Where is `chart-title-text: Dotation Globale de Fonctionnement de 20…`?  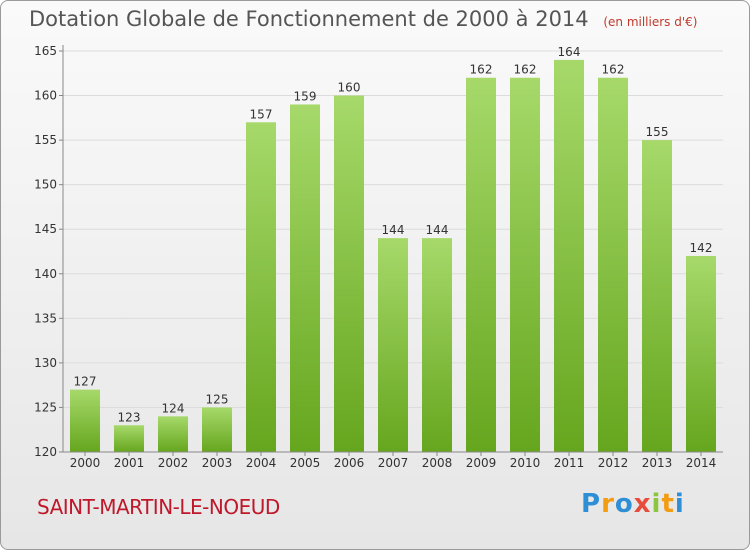
chart-title-text: Dotation Globale de Fonctionnement de 20… is located at coordinates (309, 19).